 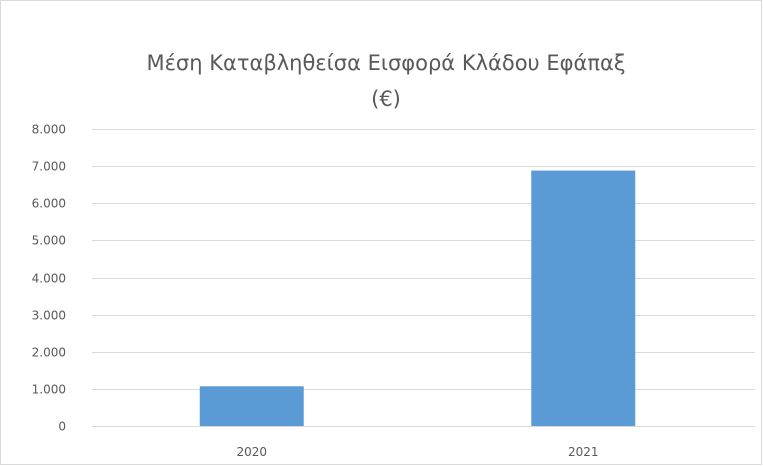 I want to click on y-tick-label: 2.000, so click(x=49, y=353).